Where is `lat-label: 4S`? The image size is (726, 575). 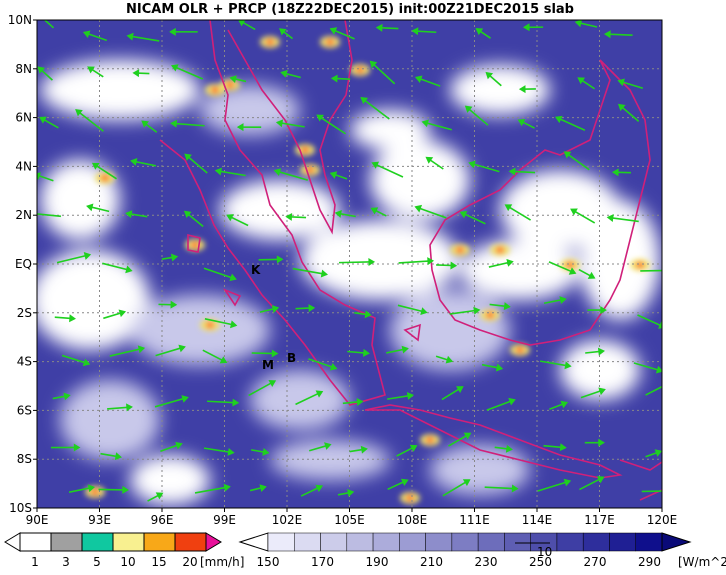
lat-label: 4S is located at coordinates (24, 362).